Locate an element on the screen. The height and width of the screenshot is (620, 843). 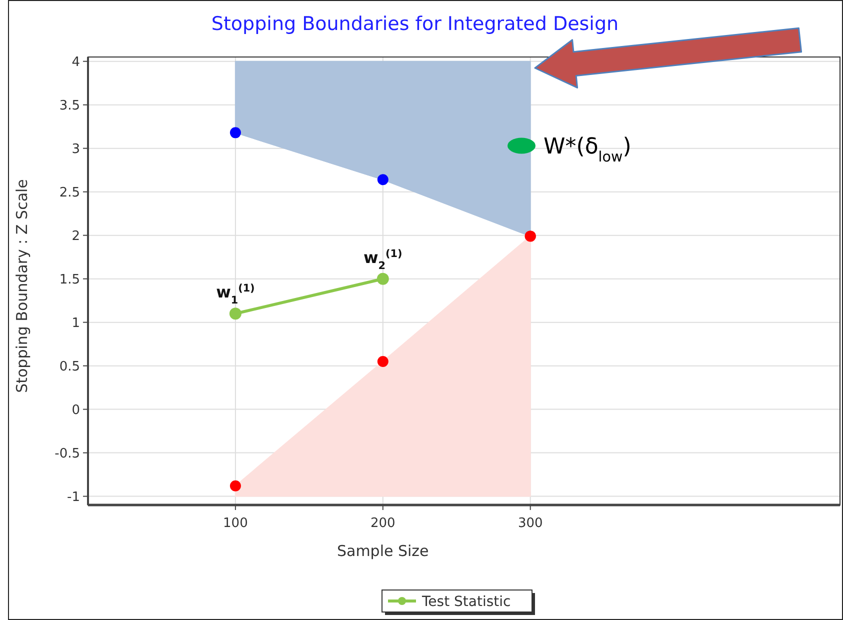
y-tick-label: 2.5 is located at coordinates (69, 192).